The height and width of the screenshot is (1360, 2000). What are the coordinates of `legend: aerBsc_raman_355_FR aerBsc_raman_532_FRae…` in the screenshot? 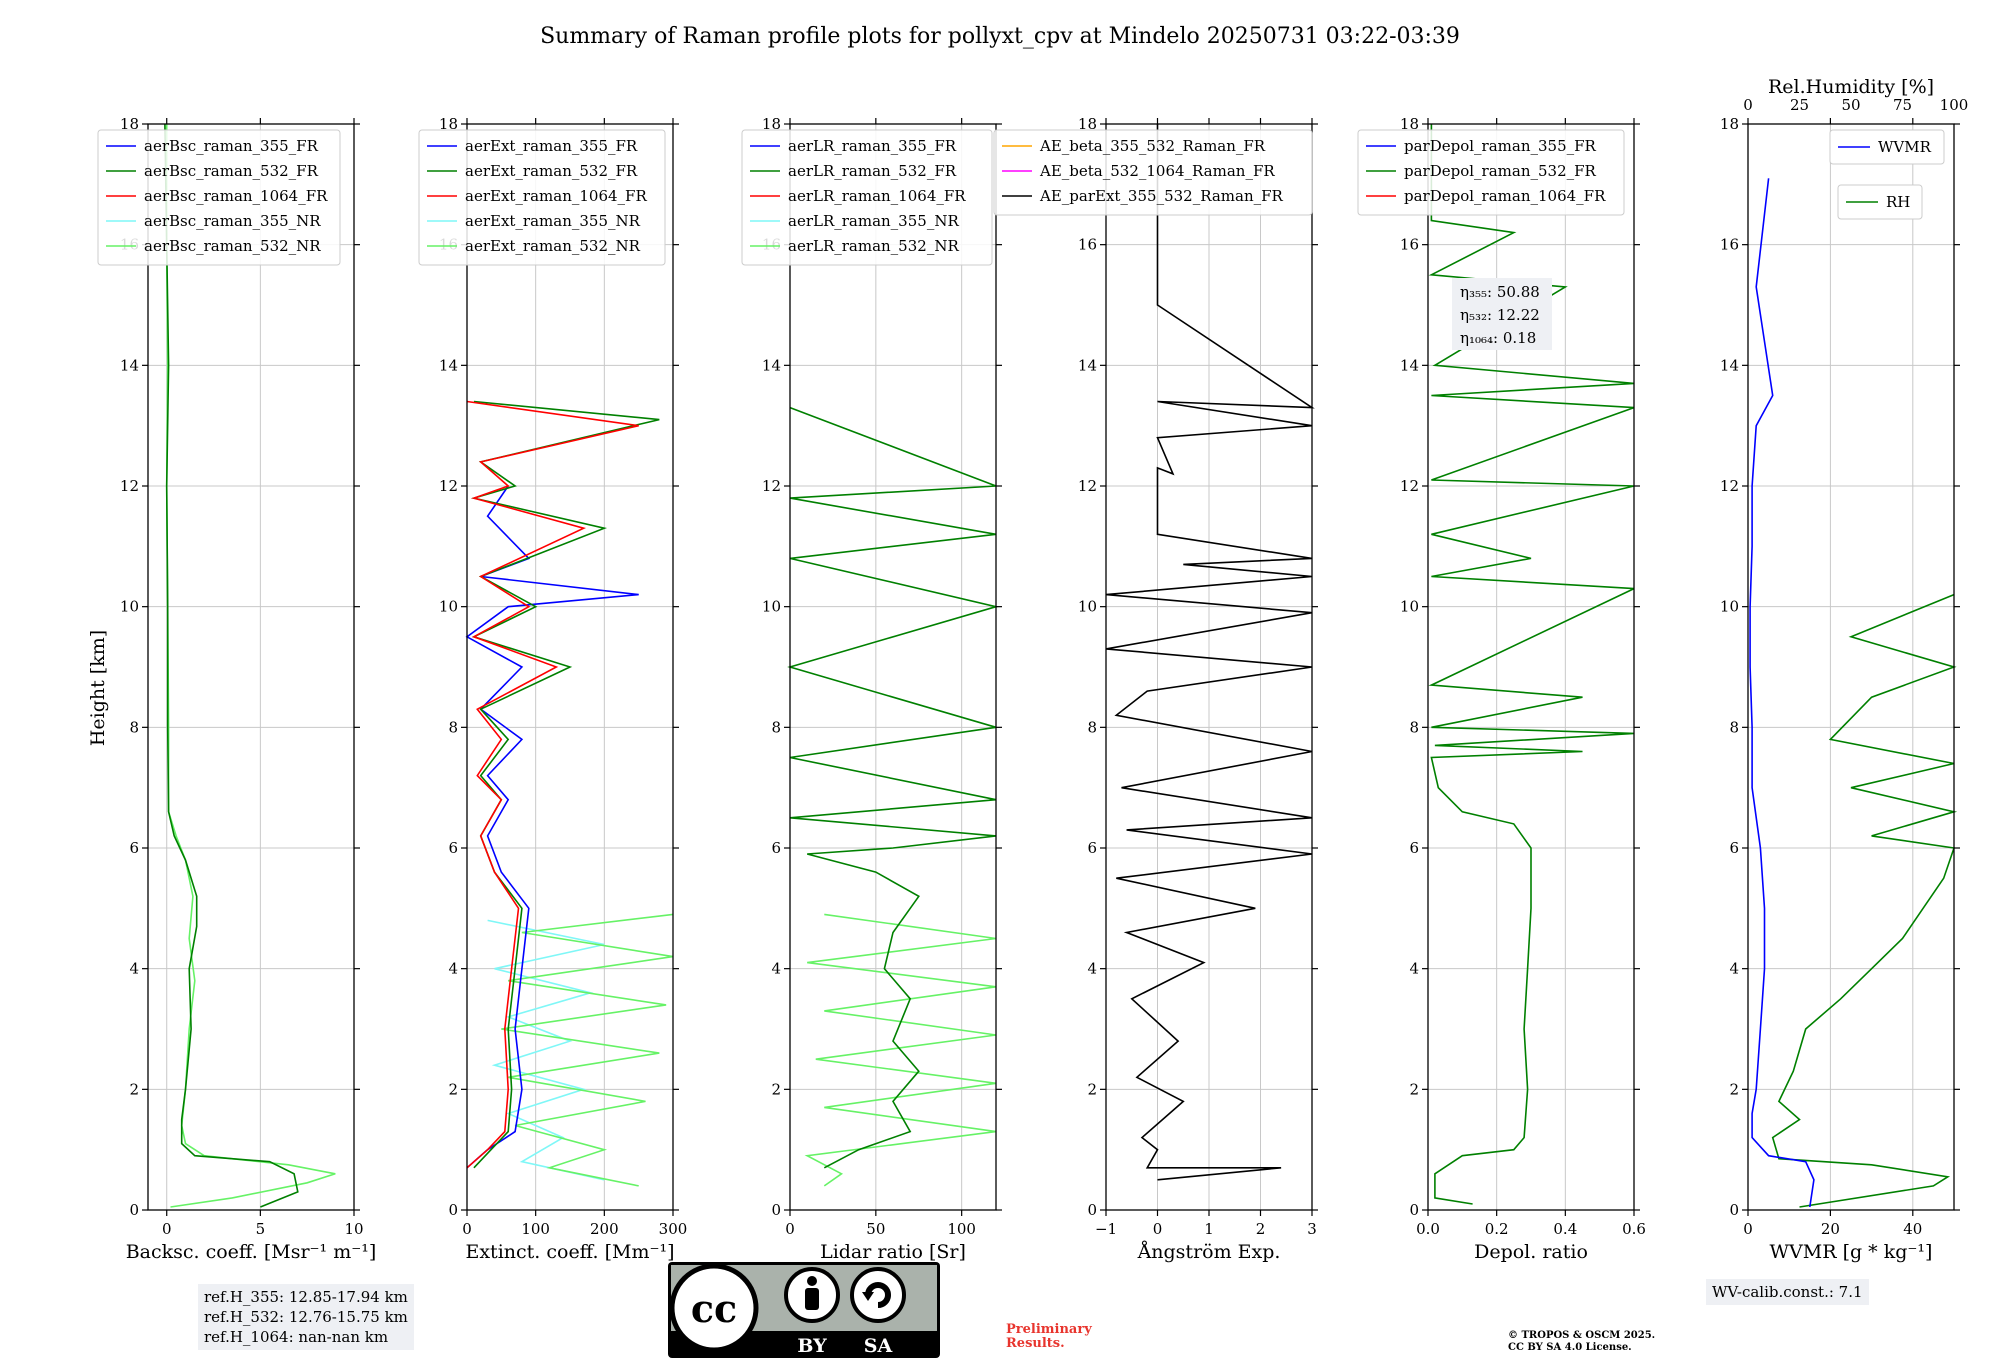 It's located at (219, 197).